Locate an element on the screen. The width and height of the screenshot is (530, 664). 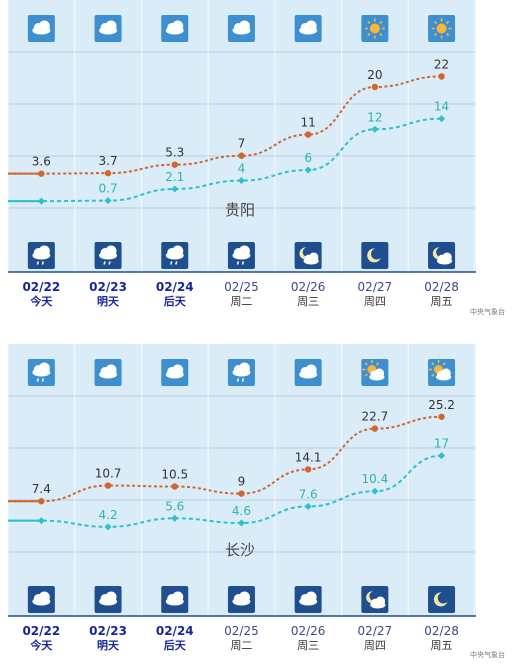
night-weather-moon-icon is located at coordinates (442, 599).